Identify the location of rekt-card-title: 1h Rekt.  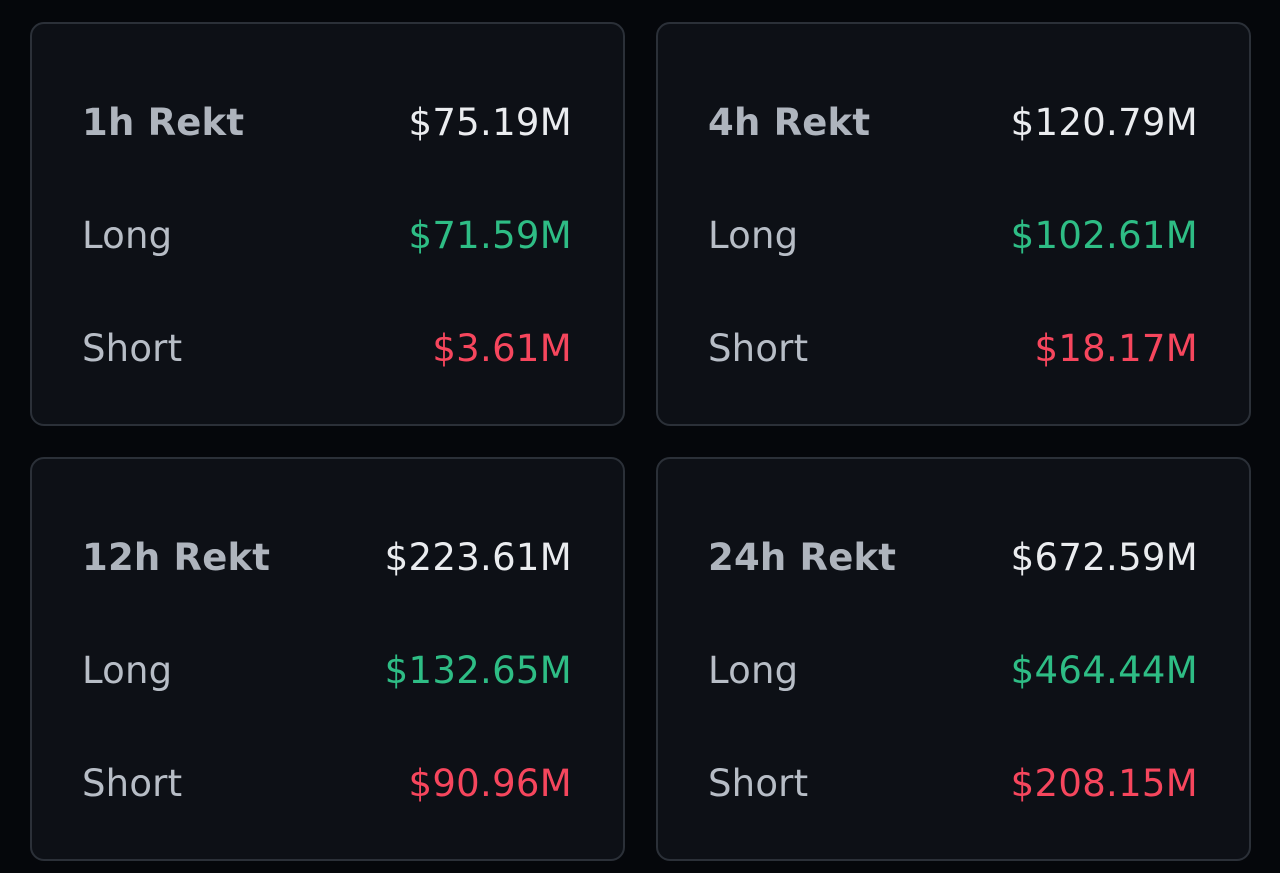
(163, 122).